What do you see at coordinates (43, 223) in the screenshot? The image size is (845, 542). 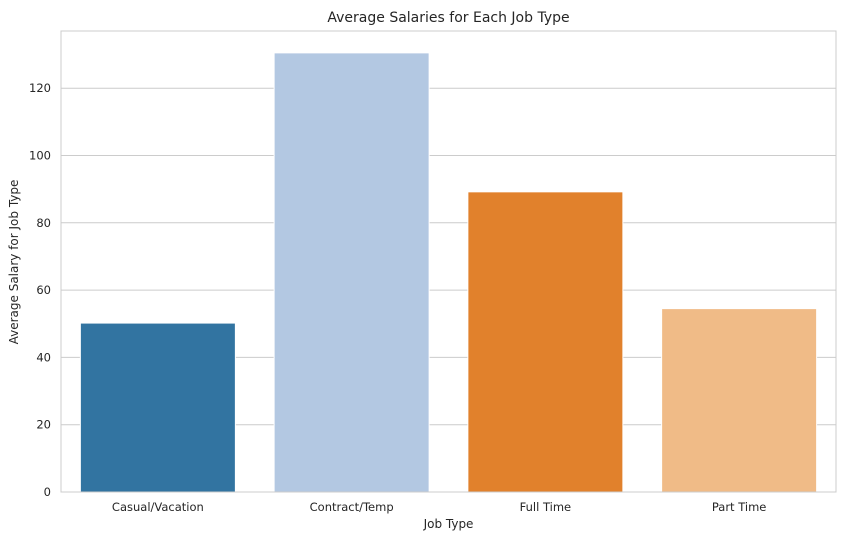 I see `y-tick-label: 80` at bounding box center [43, 223].